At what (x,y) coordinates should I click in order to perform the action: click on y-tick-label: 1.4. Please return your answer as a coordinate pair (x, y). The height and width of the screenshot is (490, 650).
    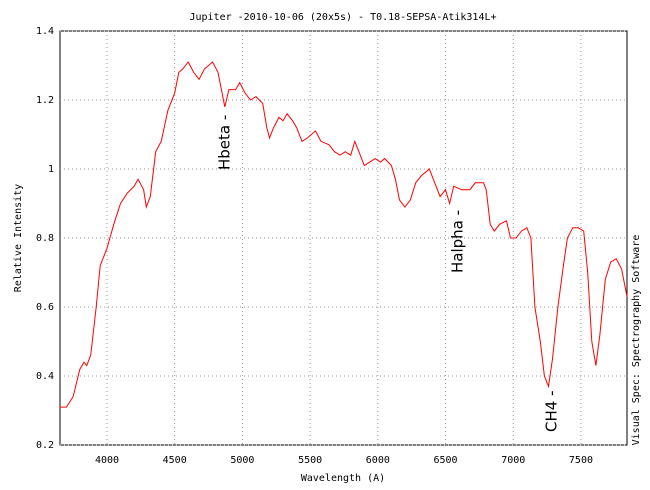
    Looking at the image, I should click on (45, 31).